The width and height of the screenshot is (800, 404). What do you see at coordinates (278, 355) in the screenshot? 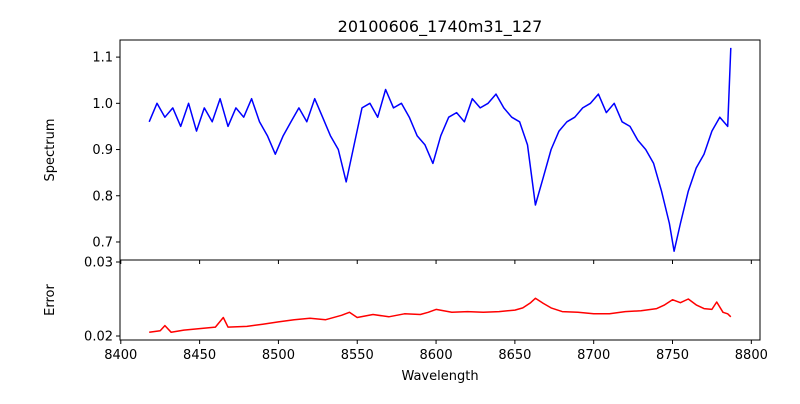
I see `x-tick-label: 8500` at bounding box center [278, 355].